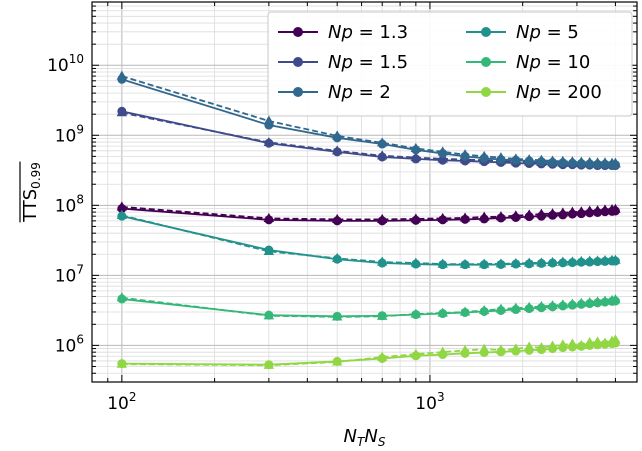  What do you see at coordinates (80, 199) in the screenshot?
I see `y-tick-label-exp: 8` at bounding box center [80, 199].